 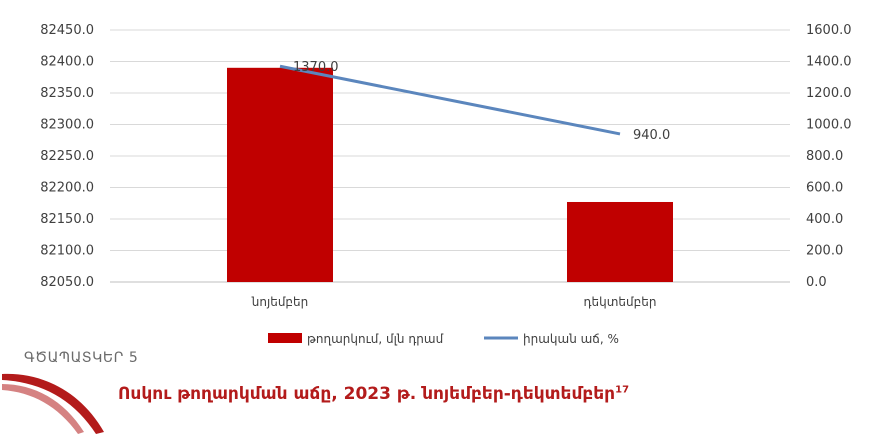 What do you see at coordinates (67, 219) in the screenshot?
I see `left-tick-label: 82150.0` at bounding box center [67, 219].